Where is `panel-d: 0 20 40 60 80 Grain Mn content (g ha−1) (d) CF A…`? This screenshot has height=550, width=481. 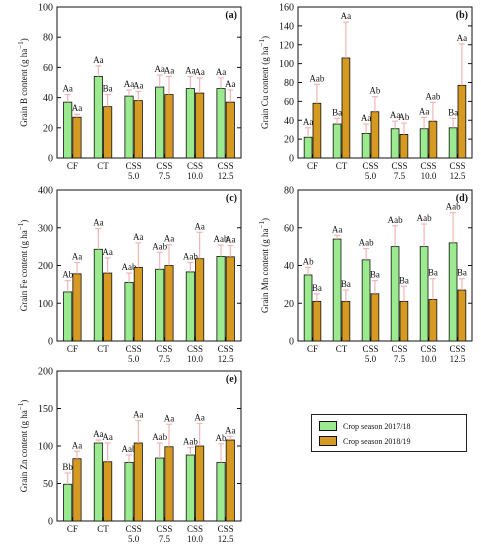
panel-d: 0 20 40 60 80 Grain Mn content (g ha−1) (d) CF A… is located at coordinates (365, 275).